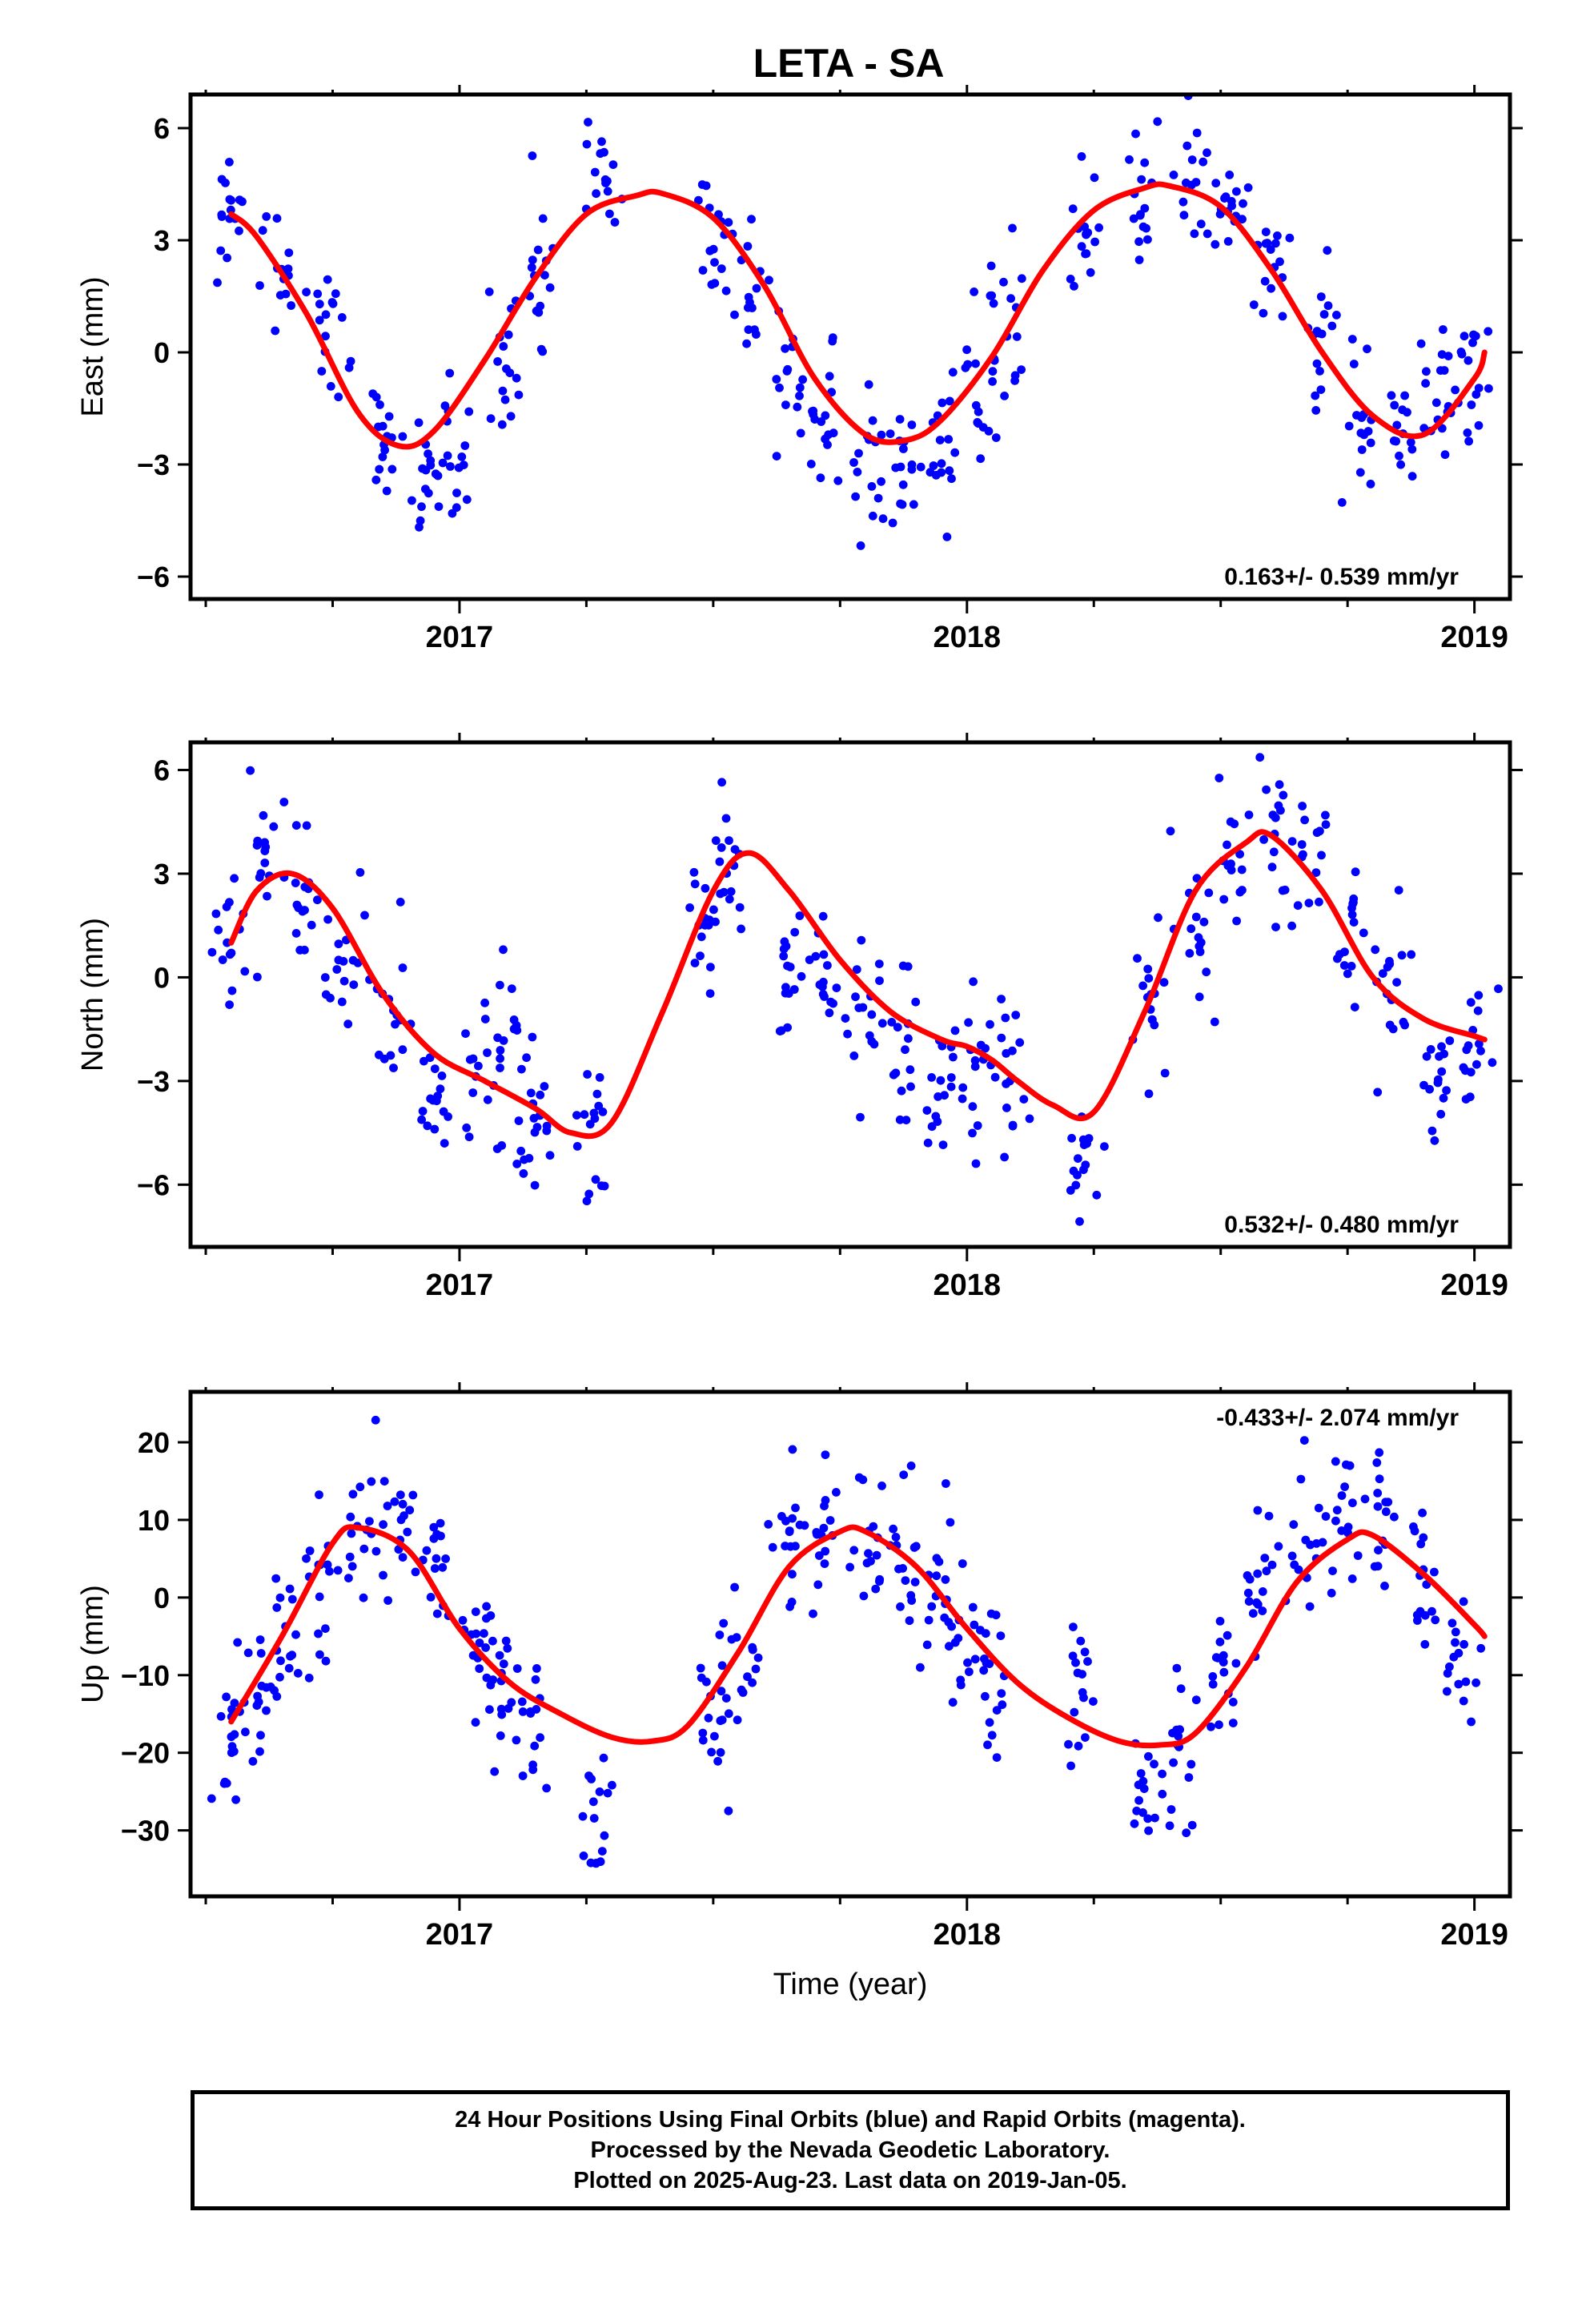 This screenshot has width=1582, height=2324. What do you see at coordinates (1341, 577) in the screenshot?
I see `rate-label: 0.163+/- 0.539 mm/yr` at bounding box center [1341, 577].